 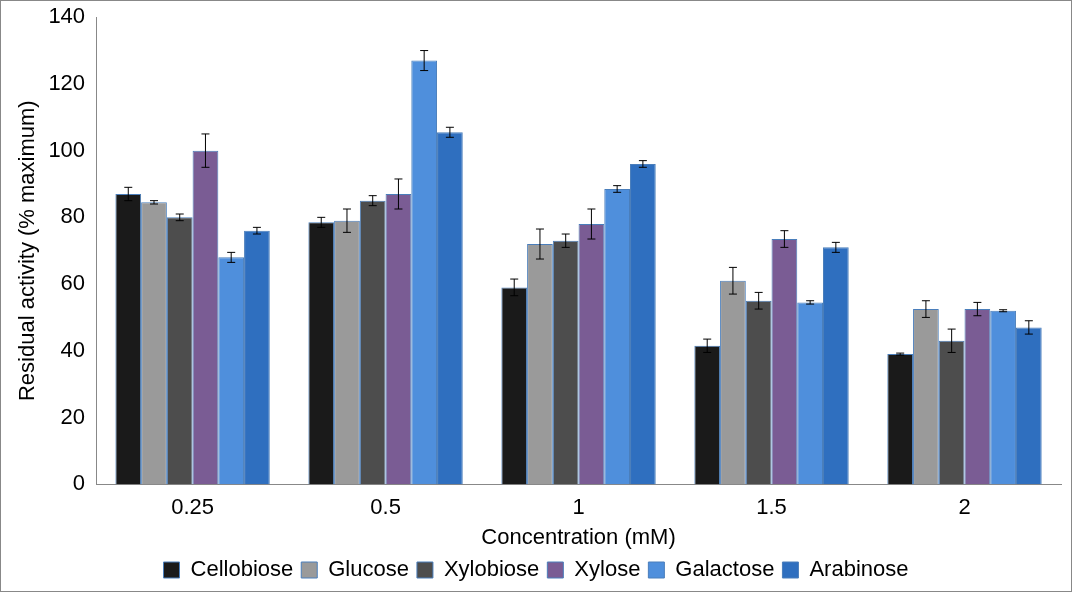 I want to click on y-tick-label: 80, so click(x=73, y=216).